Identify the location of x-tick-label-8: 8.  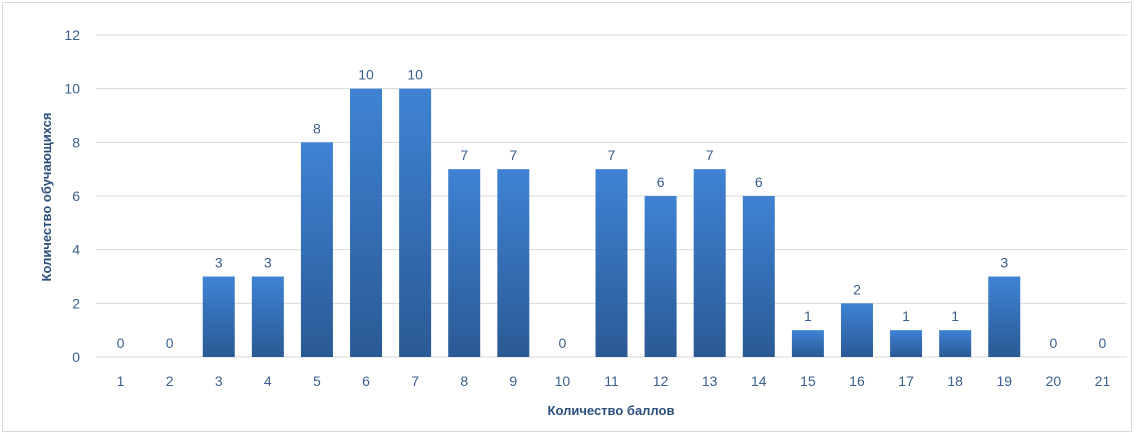
(464, 381).